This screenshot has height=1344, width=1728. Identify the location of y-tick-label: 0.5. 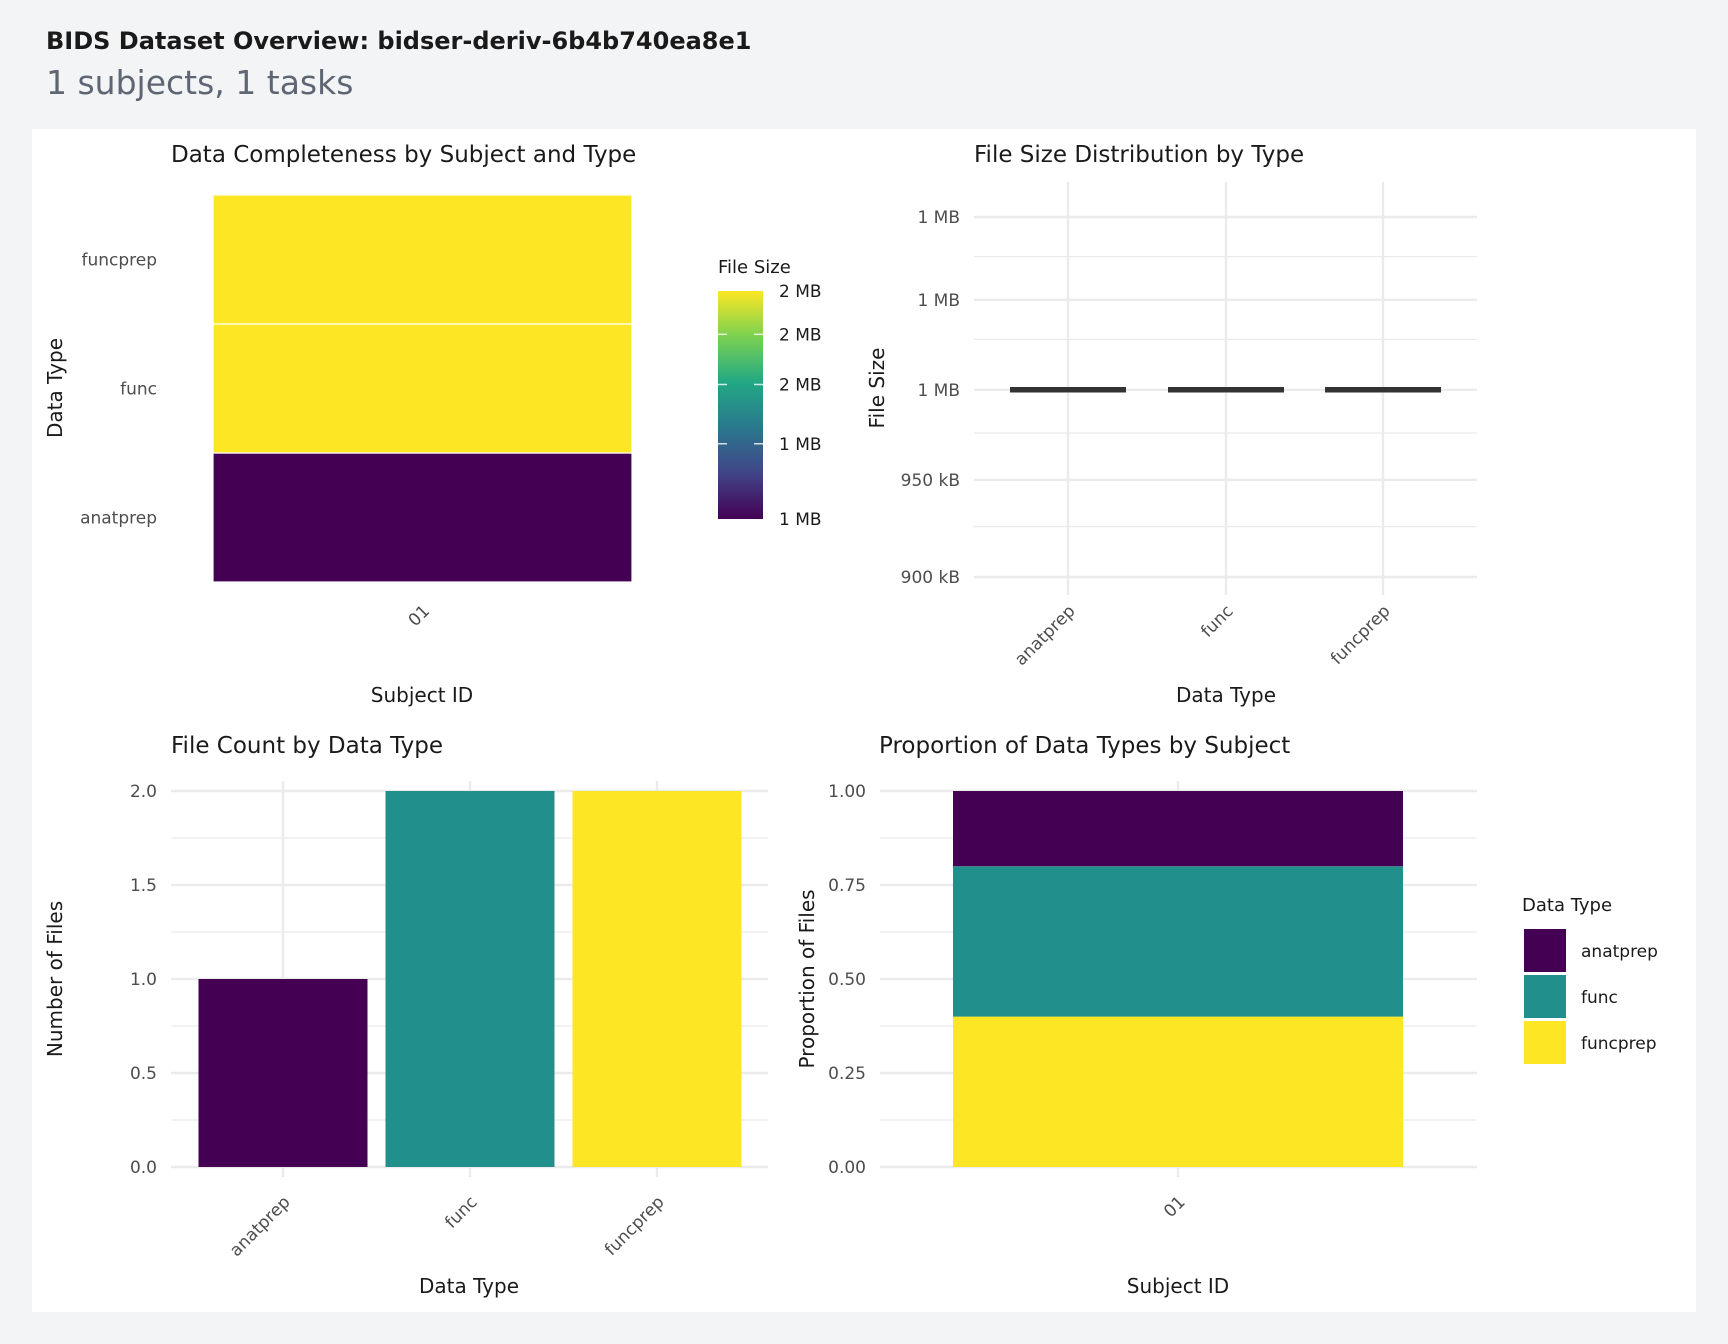
(143, 1074).